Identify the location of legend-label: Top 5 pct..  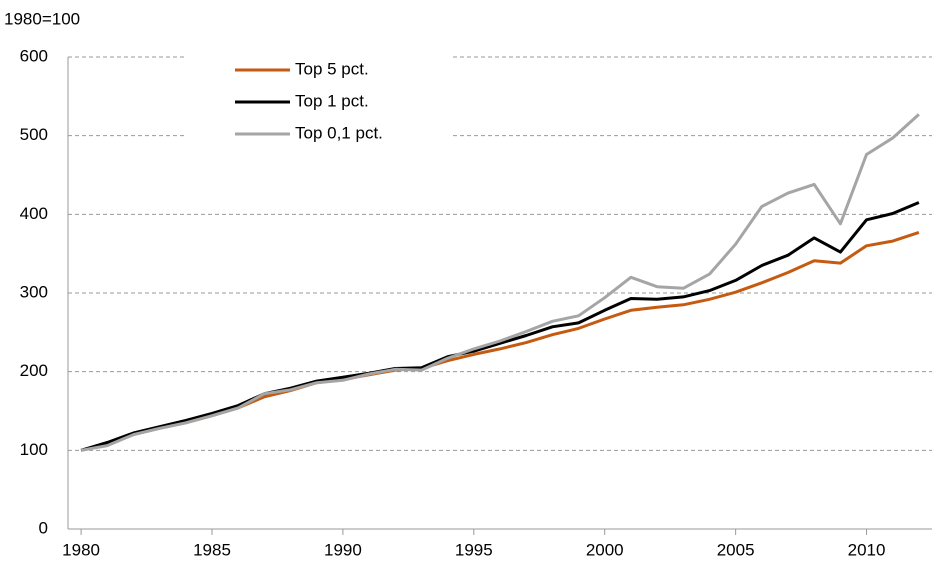
(332, 68).